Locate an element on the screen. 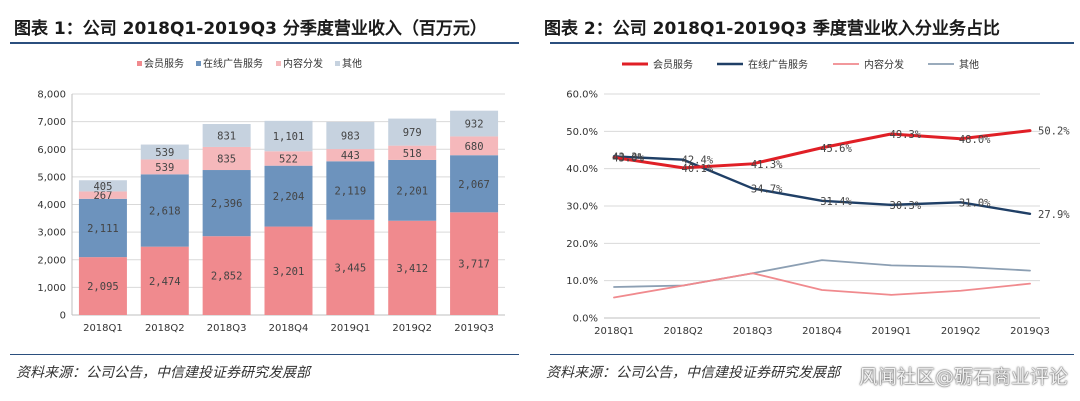 The height and width of the screenshot is (401, 1080). data-label: 3,412 is located at coordinates (412, 269).